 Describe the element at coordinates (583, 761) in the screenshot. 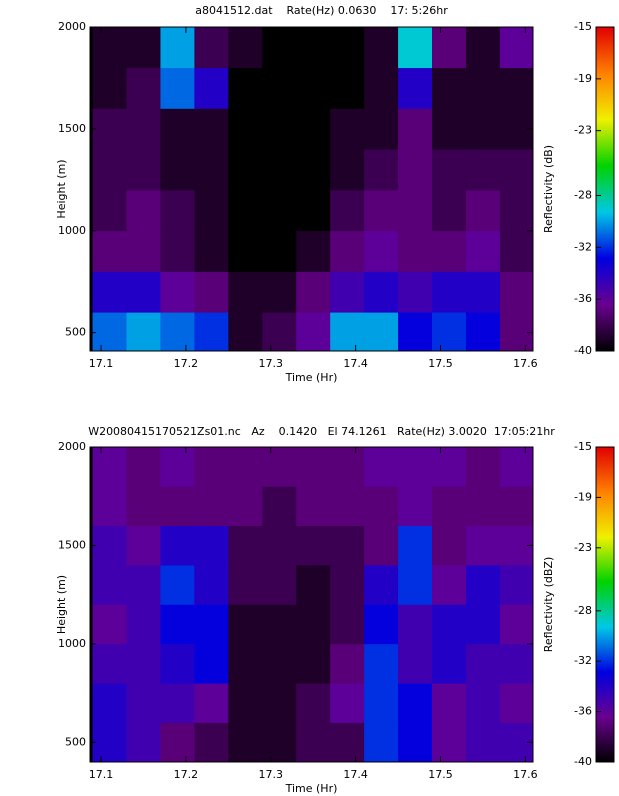

I see `colorbar-tick-label: -40` at that location.